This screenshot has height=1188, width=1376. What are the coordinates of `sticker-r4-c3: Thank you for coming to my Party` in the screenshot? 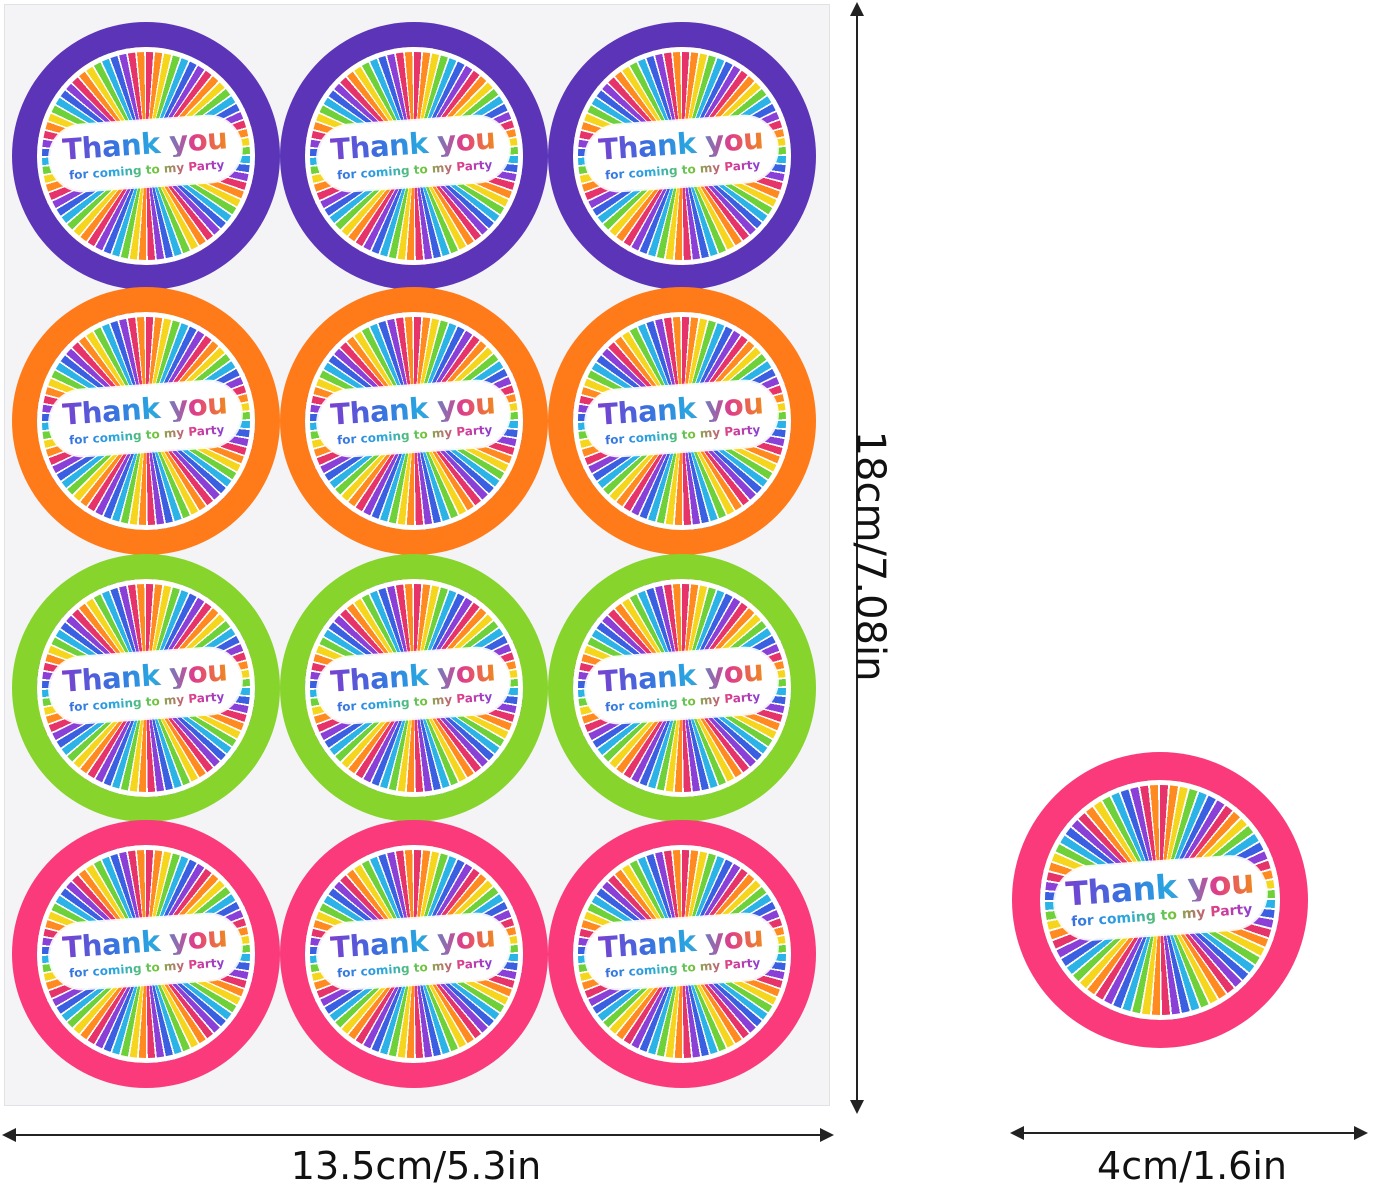 It's located at (682, 954).